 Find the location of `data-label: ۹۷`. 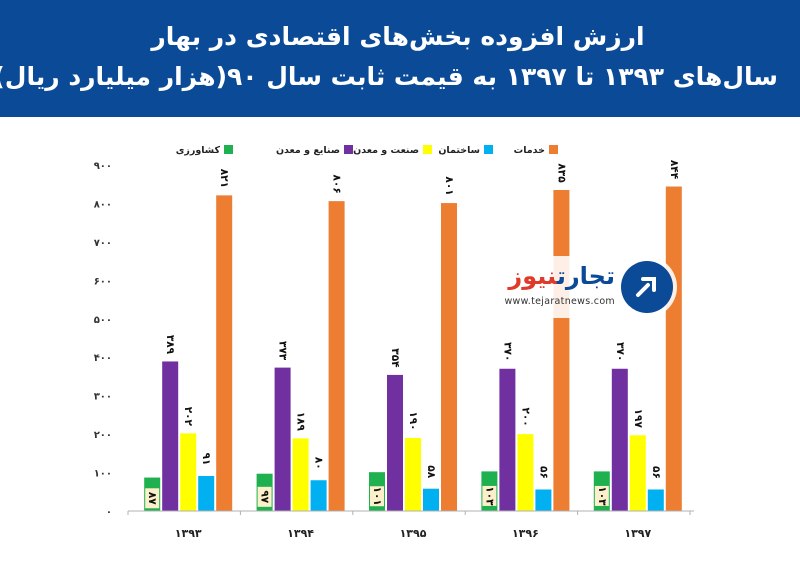

data-label: ۹۷ is located at coordinates (265, 496).